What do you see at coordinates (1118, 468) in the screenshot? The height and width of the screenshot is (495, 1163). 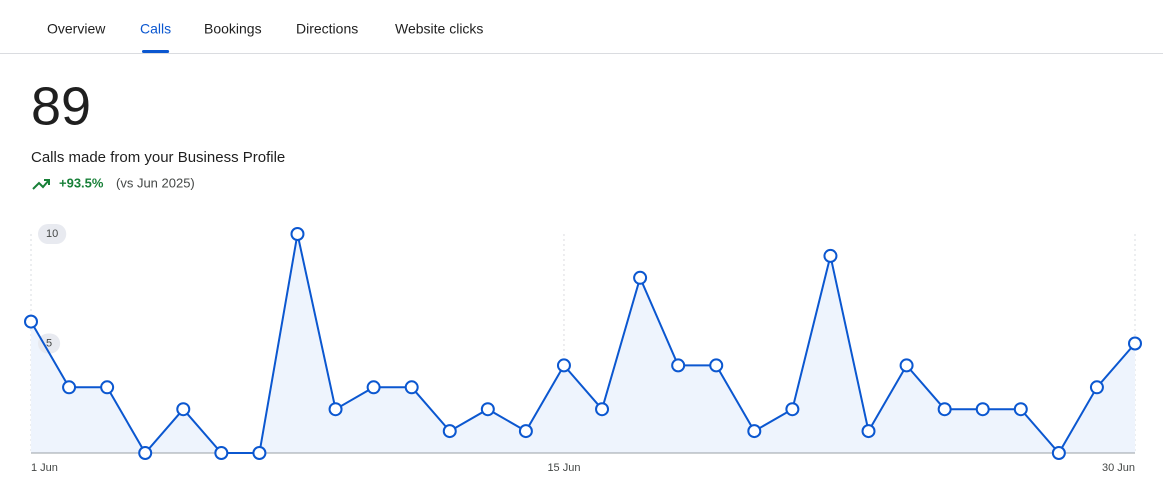 I see `x-tick-label: 30 Jun` at bounding box center [1118, 468].